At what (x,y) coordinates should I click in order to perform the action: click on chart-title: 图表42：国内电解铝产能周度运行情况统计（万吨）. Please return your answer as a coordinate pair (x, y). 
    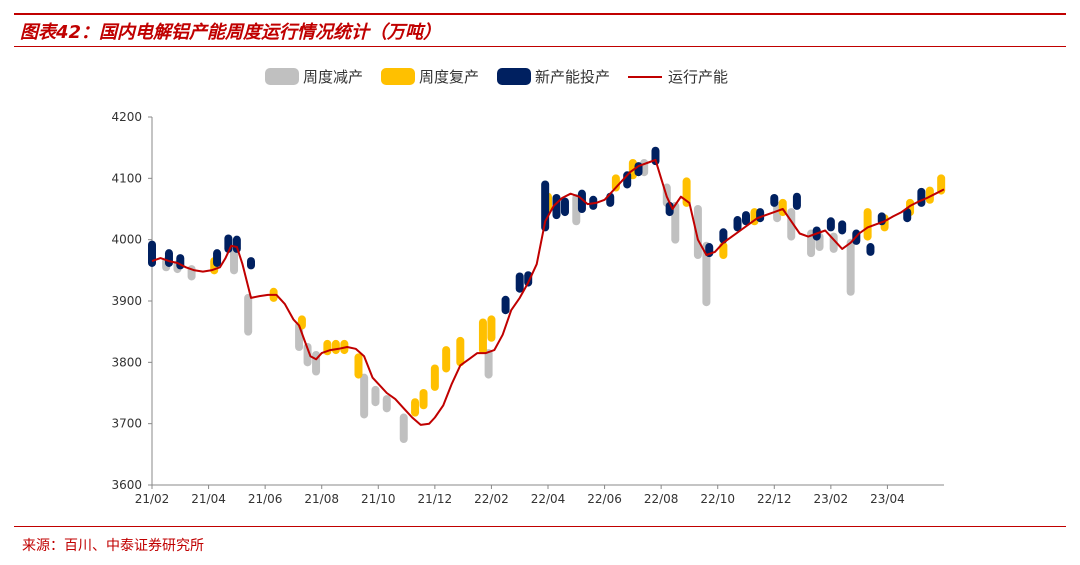
    Looking at the image, I should click on (231, 32).